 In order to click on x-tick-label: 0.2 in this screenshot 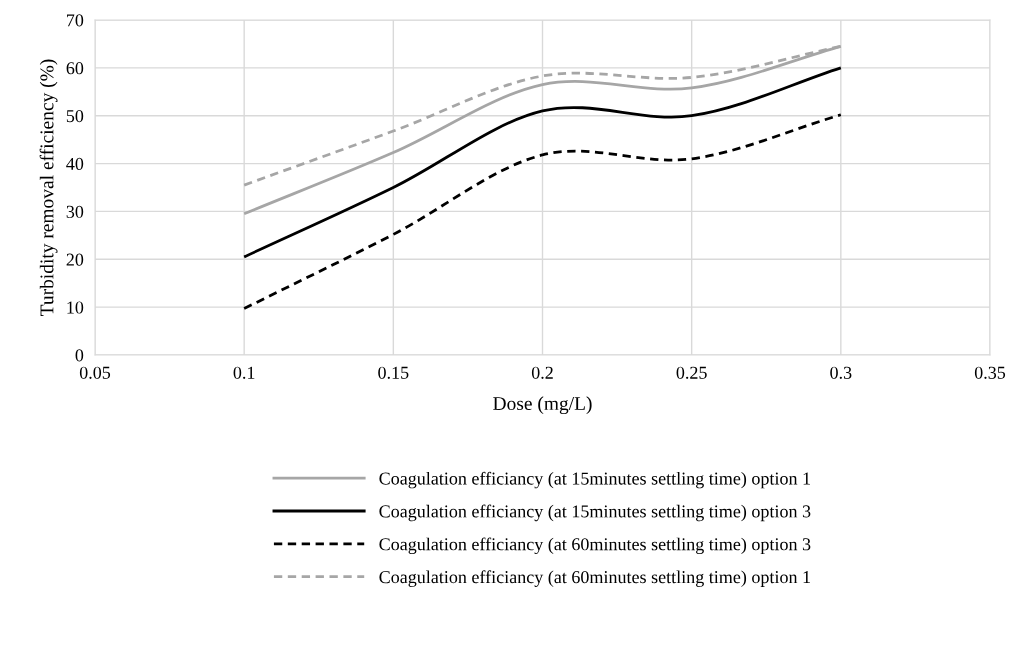, I will do `click(542, 372)`.